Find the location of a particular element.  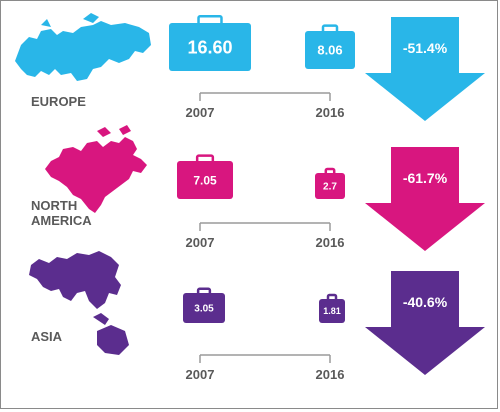

region-label: ASIA is located at coordinates (47, 336).